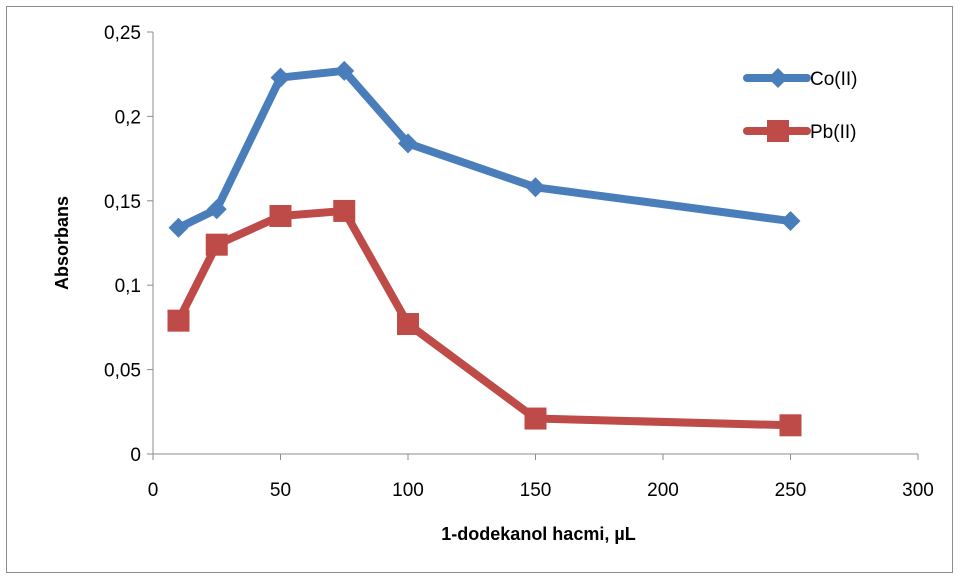  Describe the element at coordinates (833, 132) in the screenshot. I see `legend-label: Pb(II)` at that location.